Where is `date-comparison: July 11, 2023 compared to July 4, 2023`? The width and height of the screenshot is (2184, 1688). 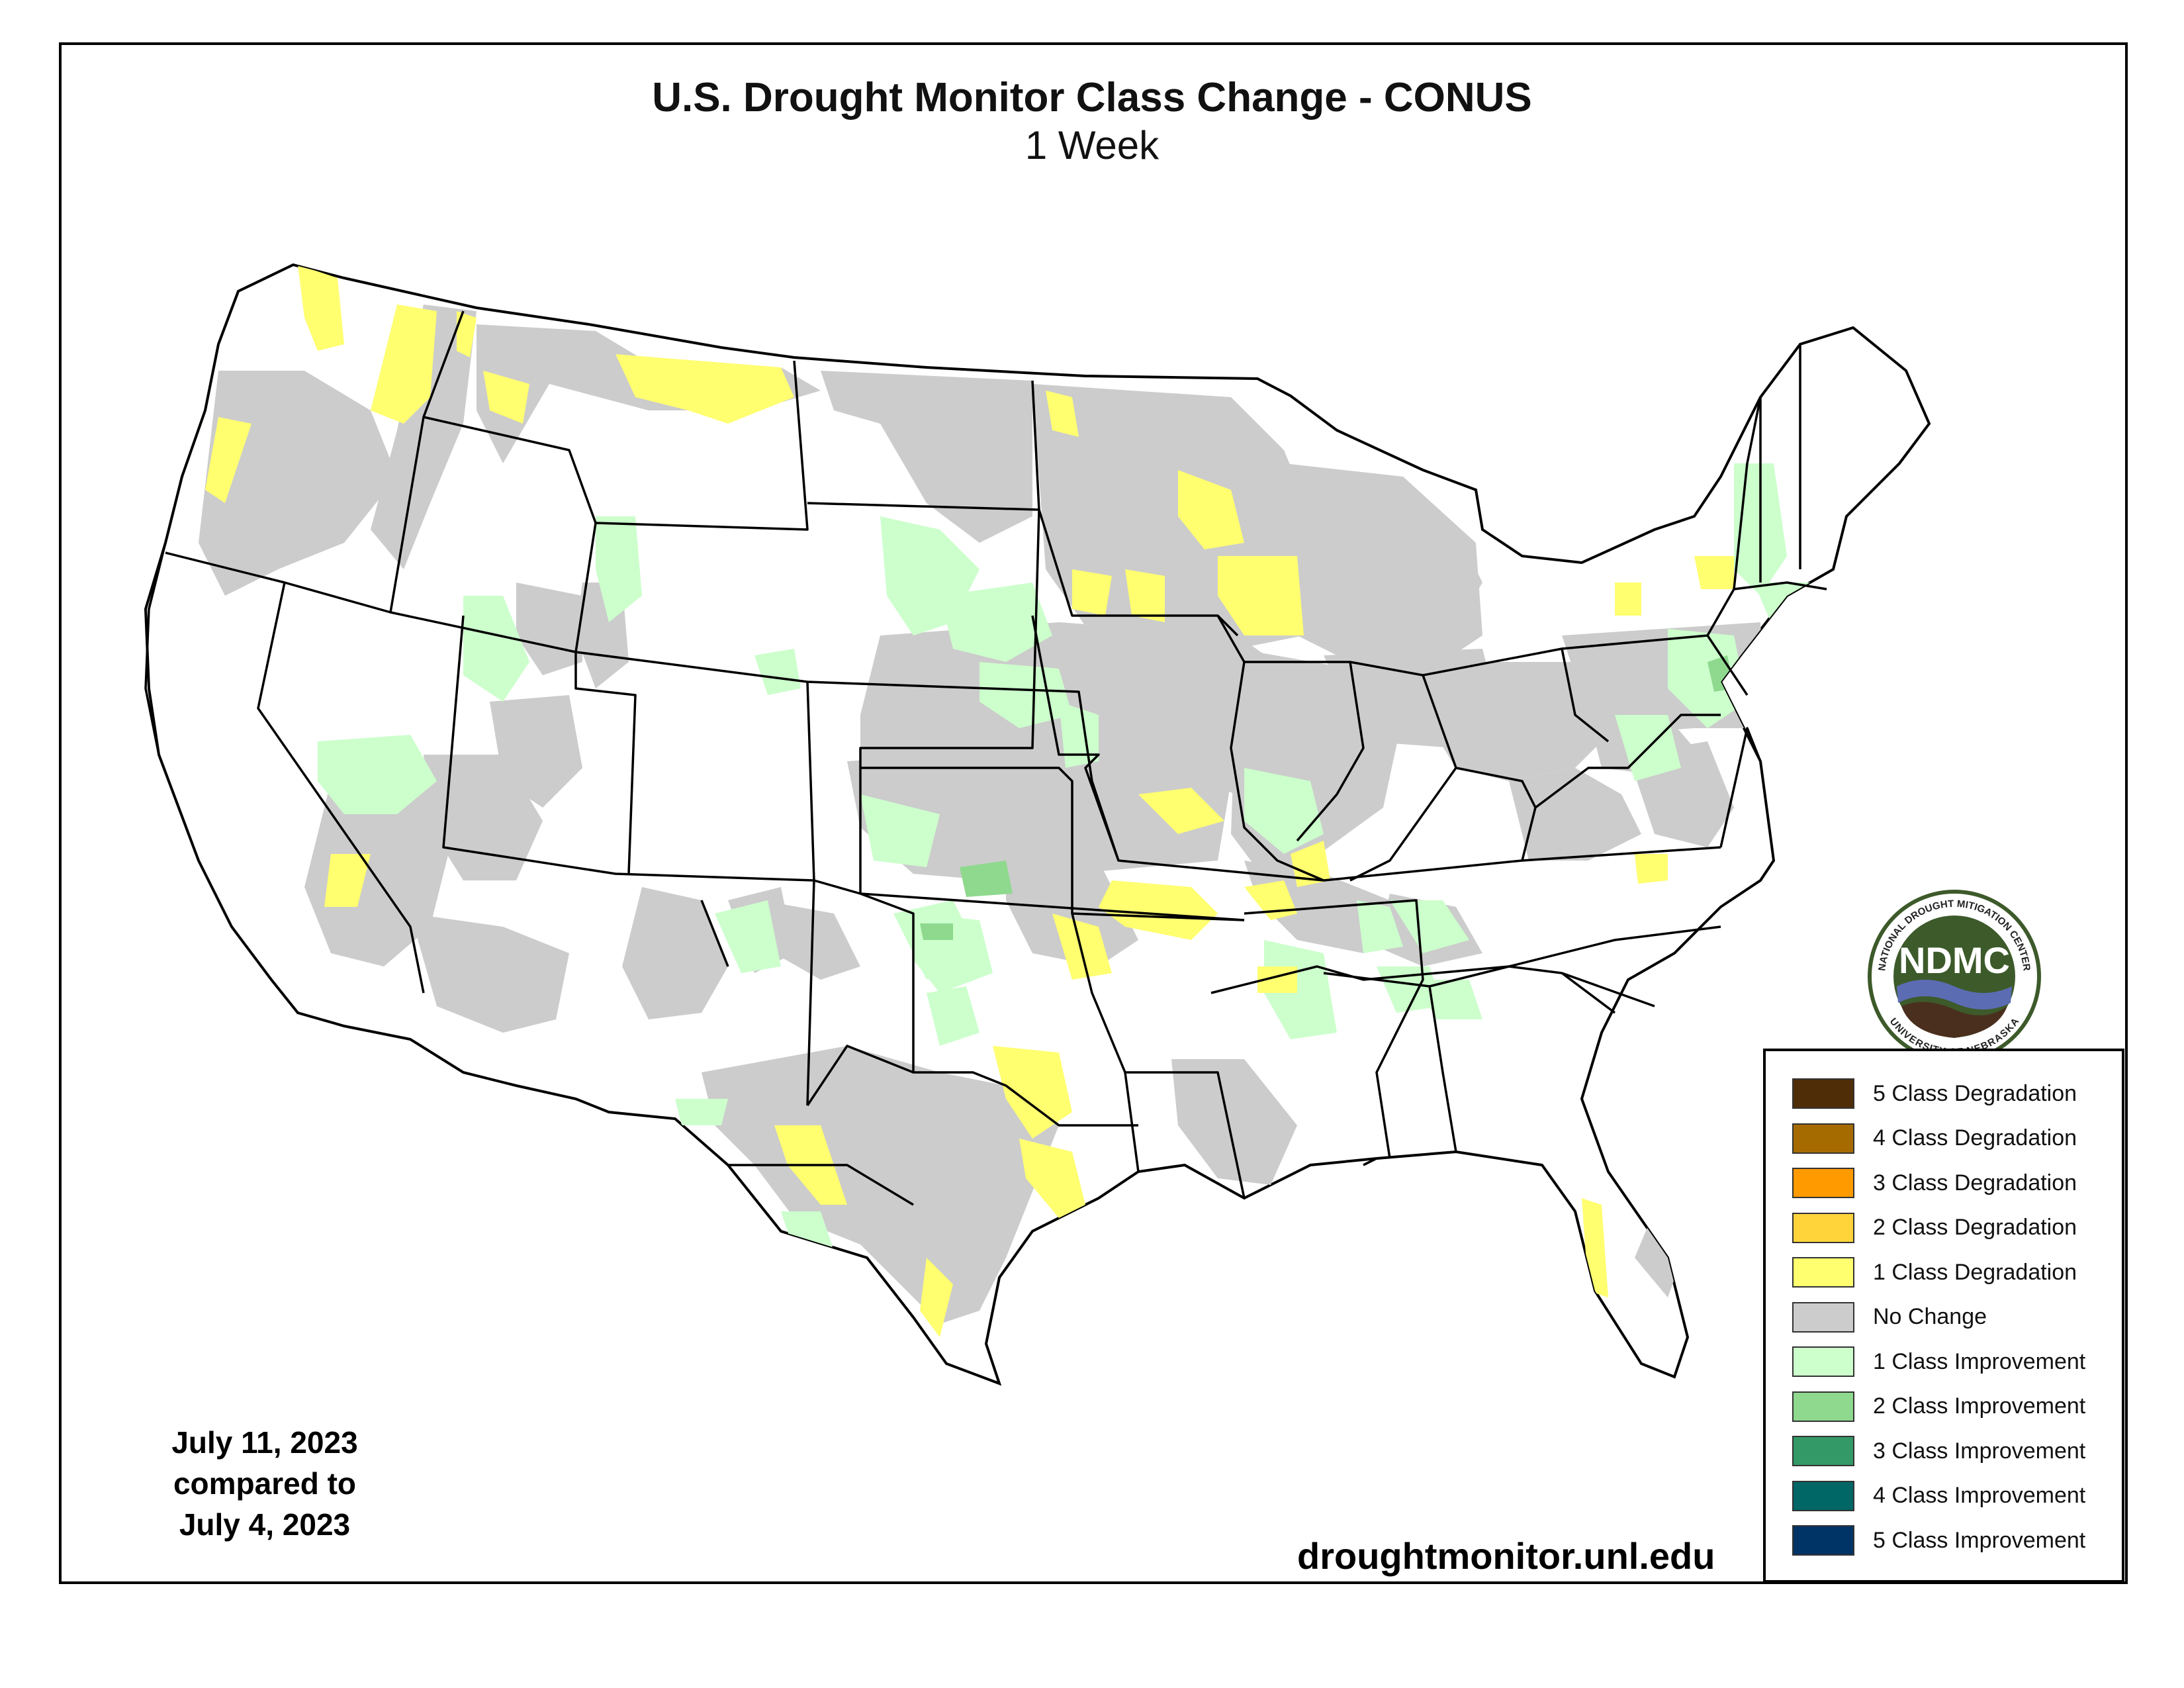 date-comparison: July 11, 2023 compared to July 4, 2023 is located at coordinates (264, 1483).